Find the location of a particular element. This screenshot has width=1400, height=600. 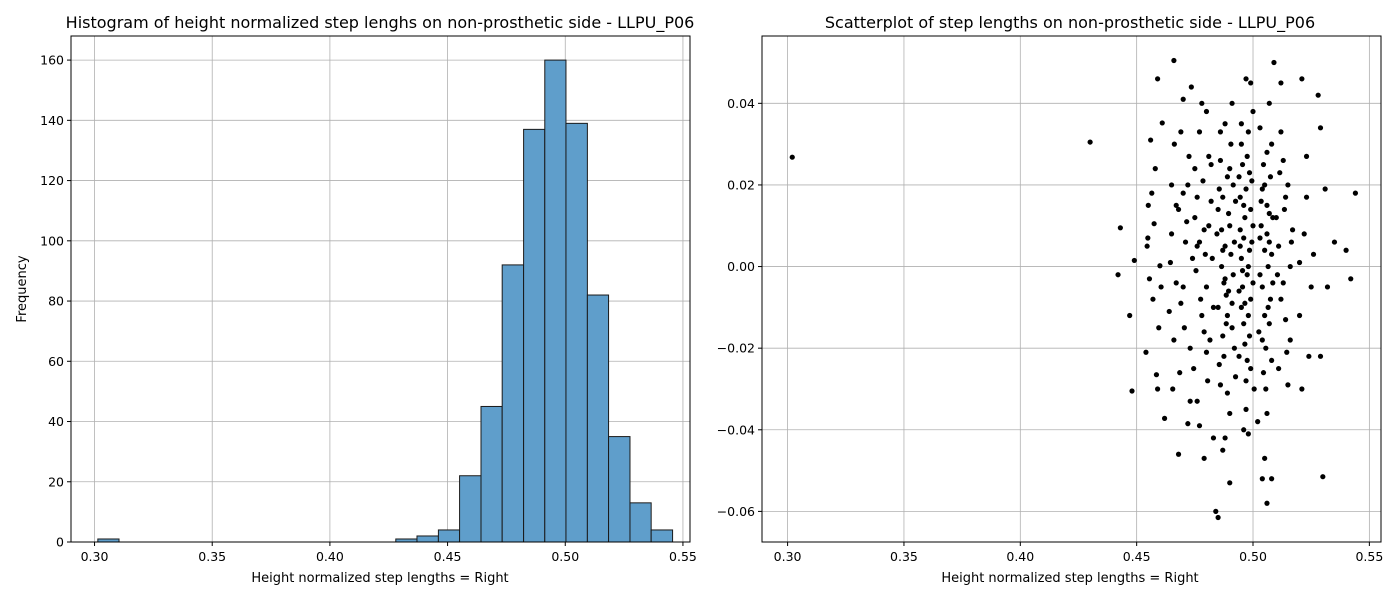

histogram-y-tick-label: 80 is located at coordinates (56, 301).